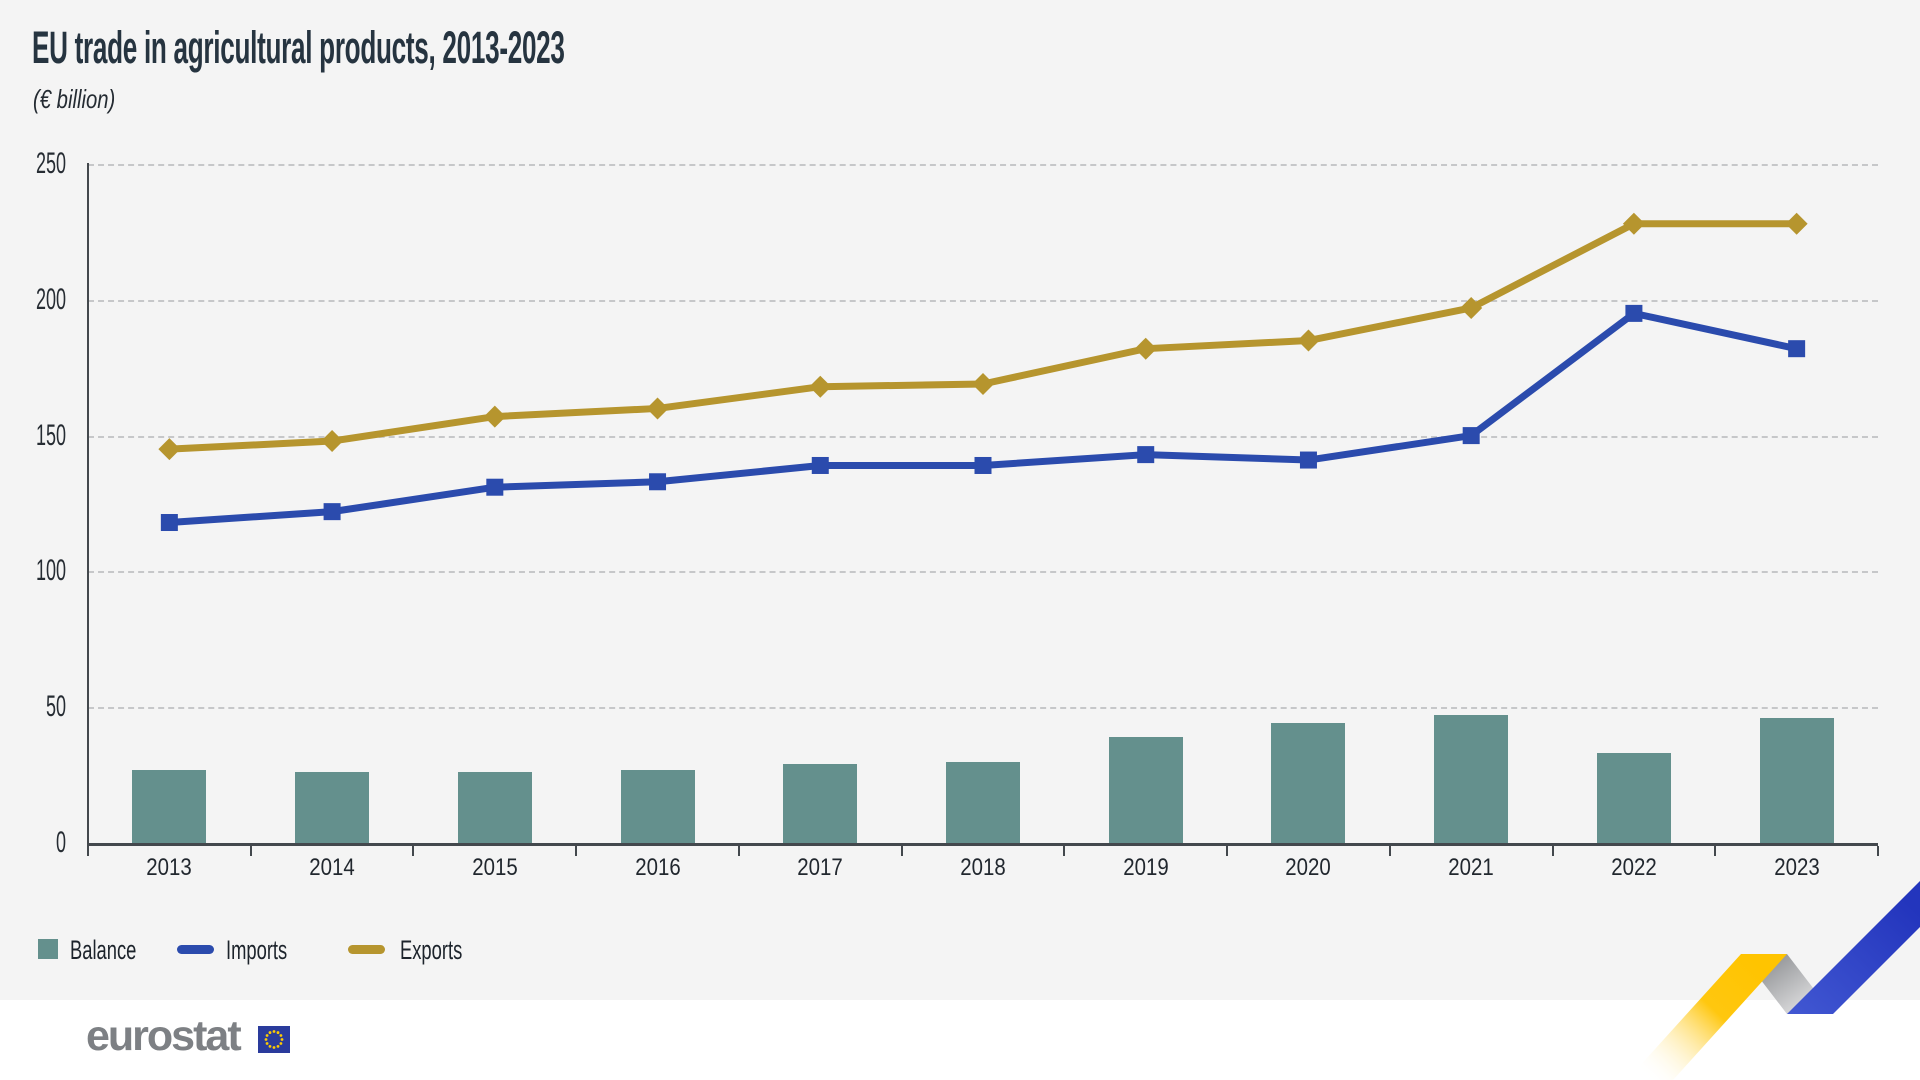 The height and width of the screenshot is (1080, 1920). I want to click on legend-label-balance: Balance, so click(103, 950).